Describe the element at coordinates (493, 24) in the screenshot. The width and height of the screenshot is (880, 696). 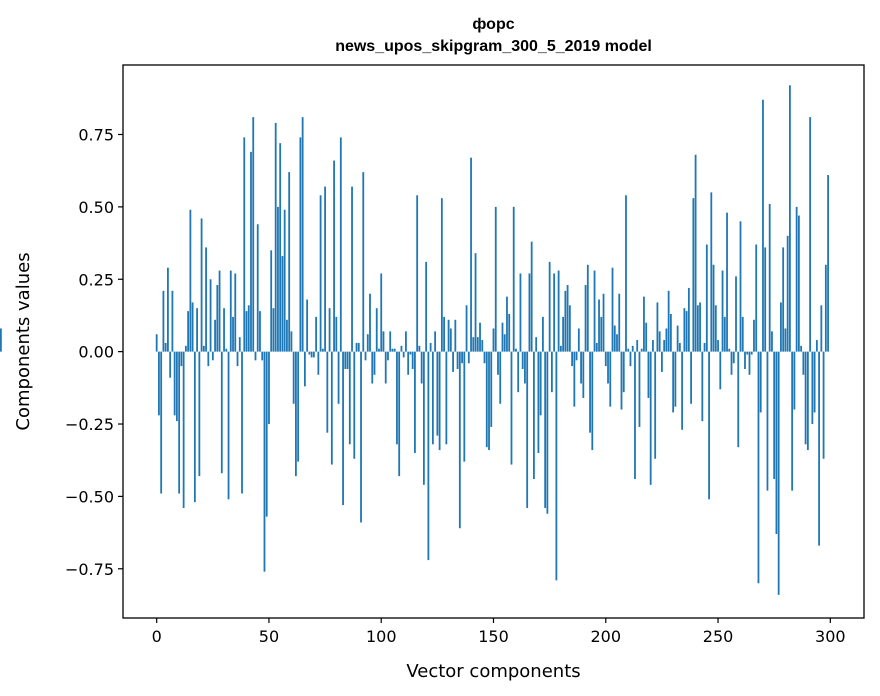
I see `chart-title: форс` at that location.